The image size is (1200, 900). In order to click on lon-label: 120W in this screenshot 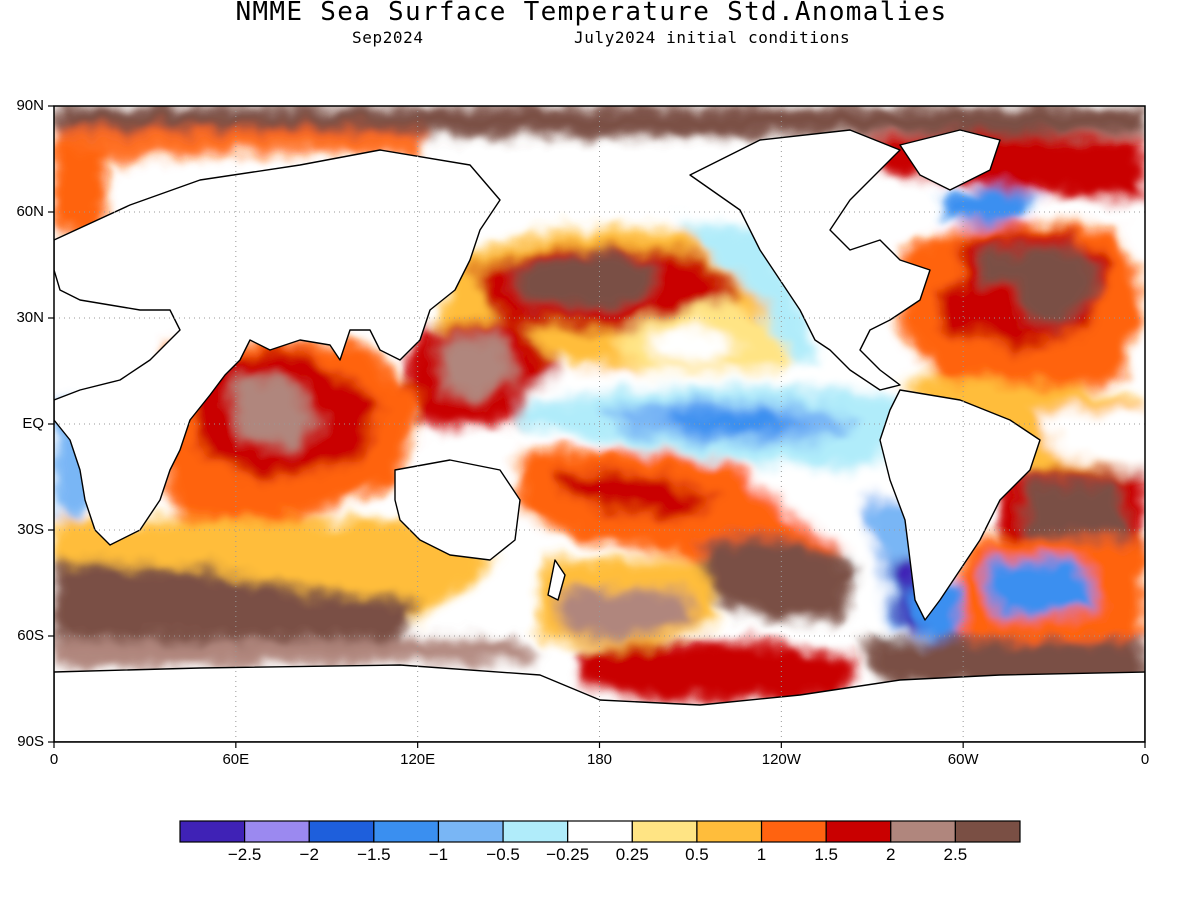, I will do `click(781, 759)`.